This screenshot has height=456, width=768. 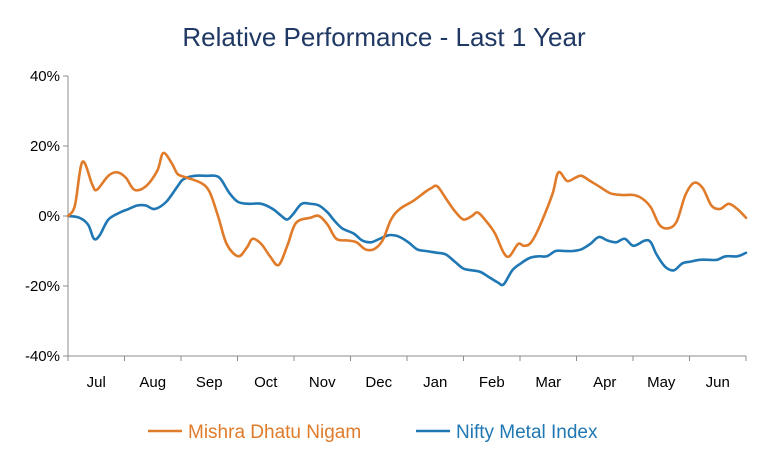 What do you see at coordinates (604, 382) in the screenshot?
I see `x-tick-label: Apr` at bounding box center [604, 382].